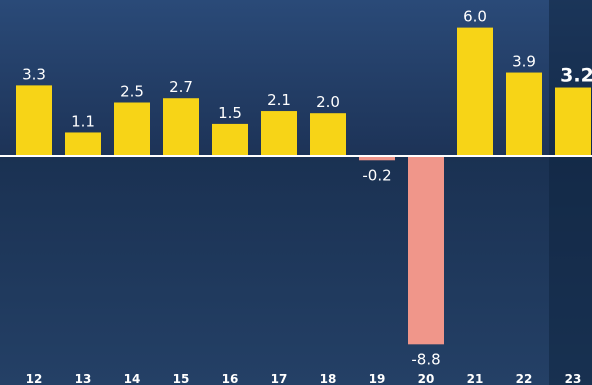 This screenshot has width=592, height=385. Describe the element at coordinates (34, 74) in the screenshot. I see `value-label-12: 3.3` at that location.